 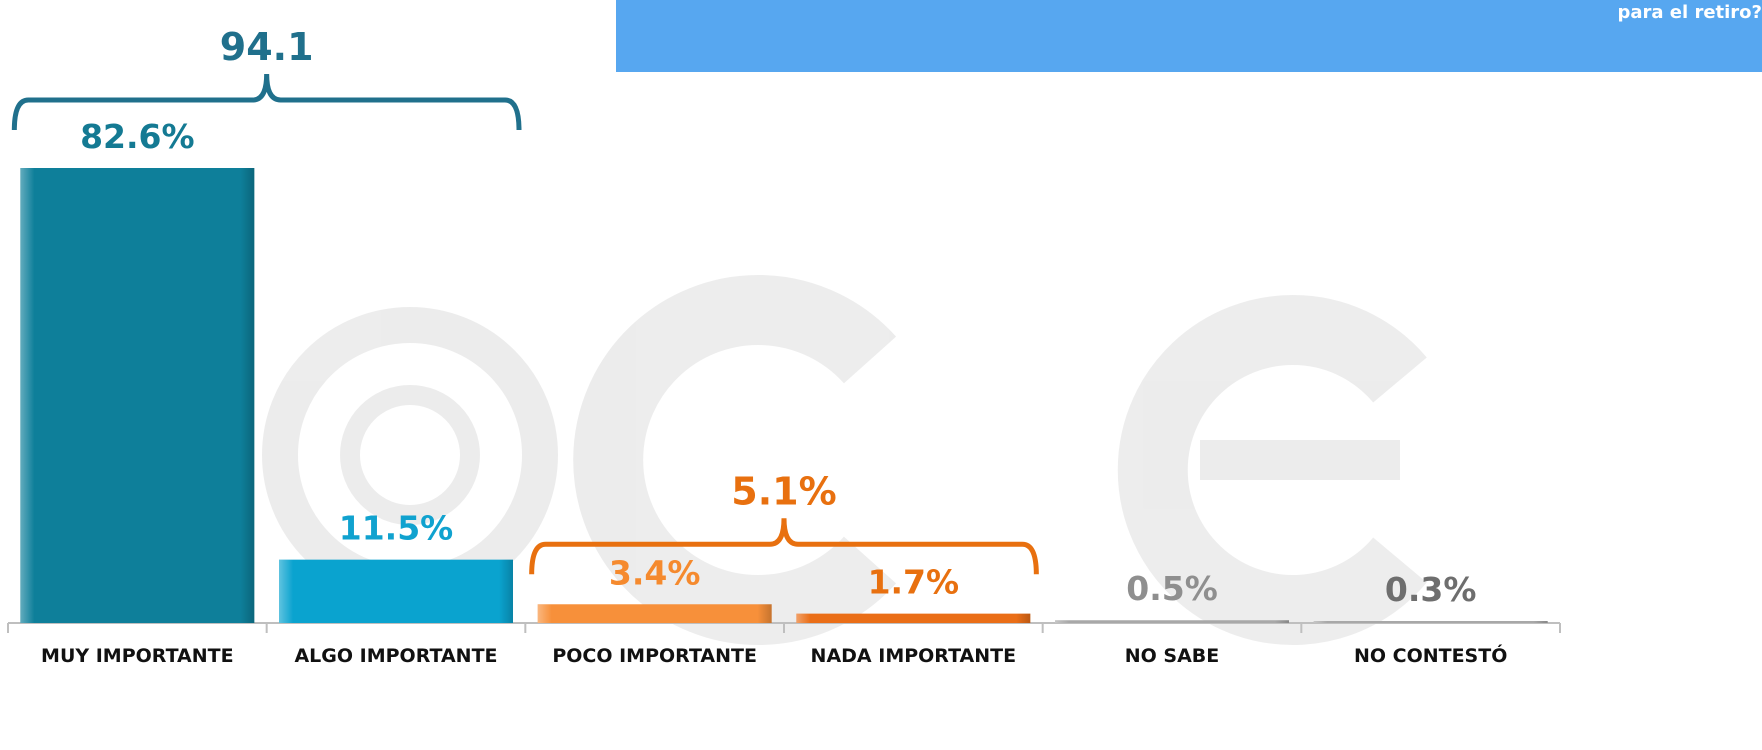 I want to click on group-label-1: 5.1%, so click(x=783, y=491).